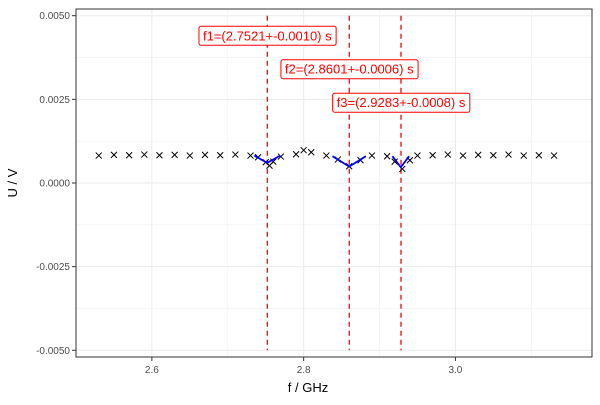 This screenshot has height=405, width=600. I want to click on annotation-label: f1=(2.7521+-0.0010) s, so click(267, 35).